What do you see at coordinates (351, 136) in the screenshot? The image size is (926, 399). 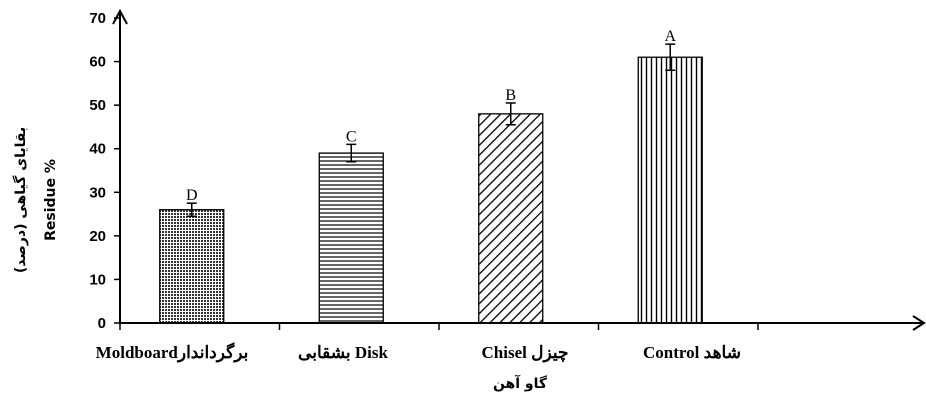 I see `significance-label: C` at bounding box center [351, 136].